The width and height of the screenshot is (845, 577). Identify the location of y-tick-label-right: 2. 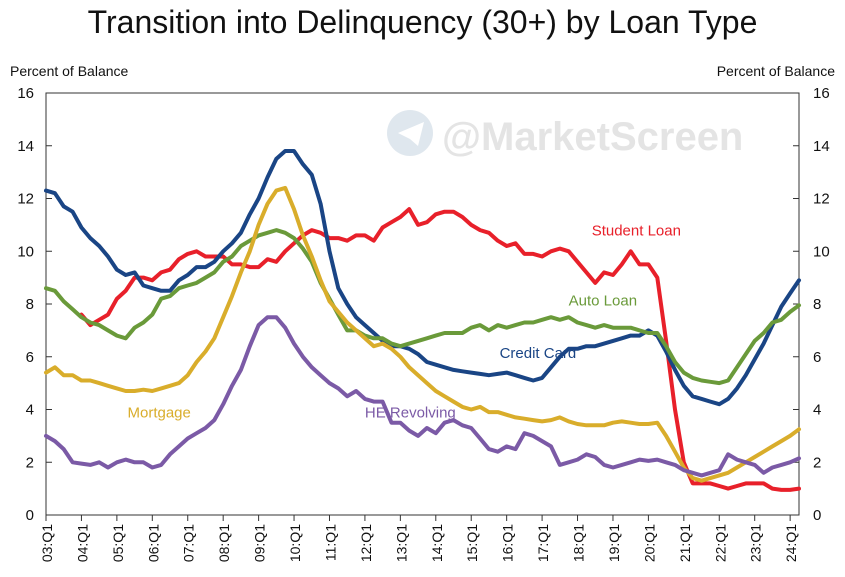
(817, 462).